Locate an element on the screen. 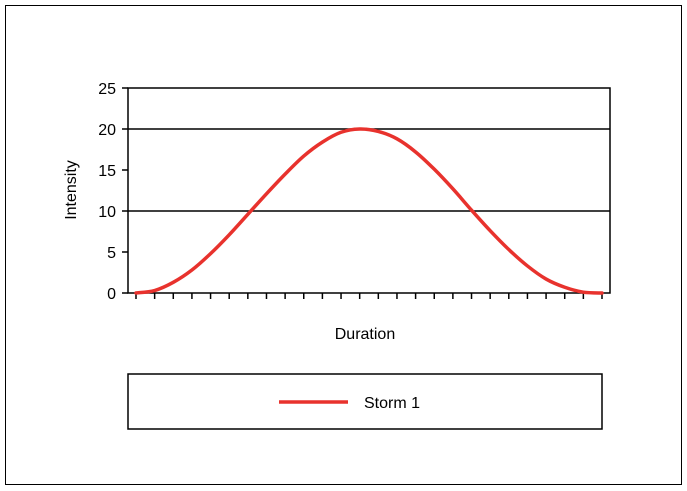  y-tick-label: 20 is located at coordinates (107, 130).